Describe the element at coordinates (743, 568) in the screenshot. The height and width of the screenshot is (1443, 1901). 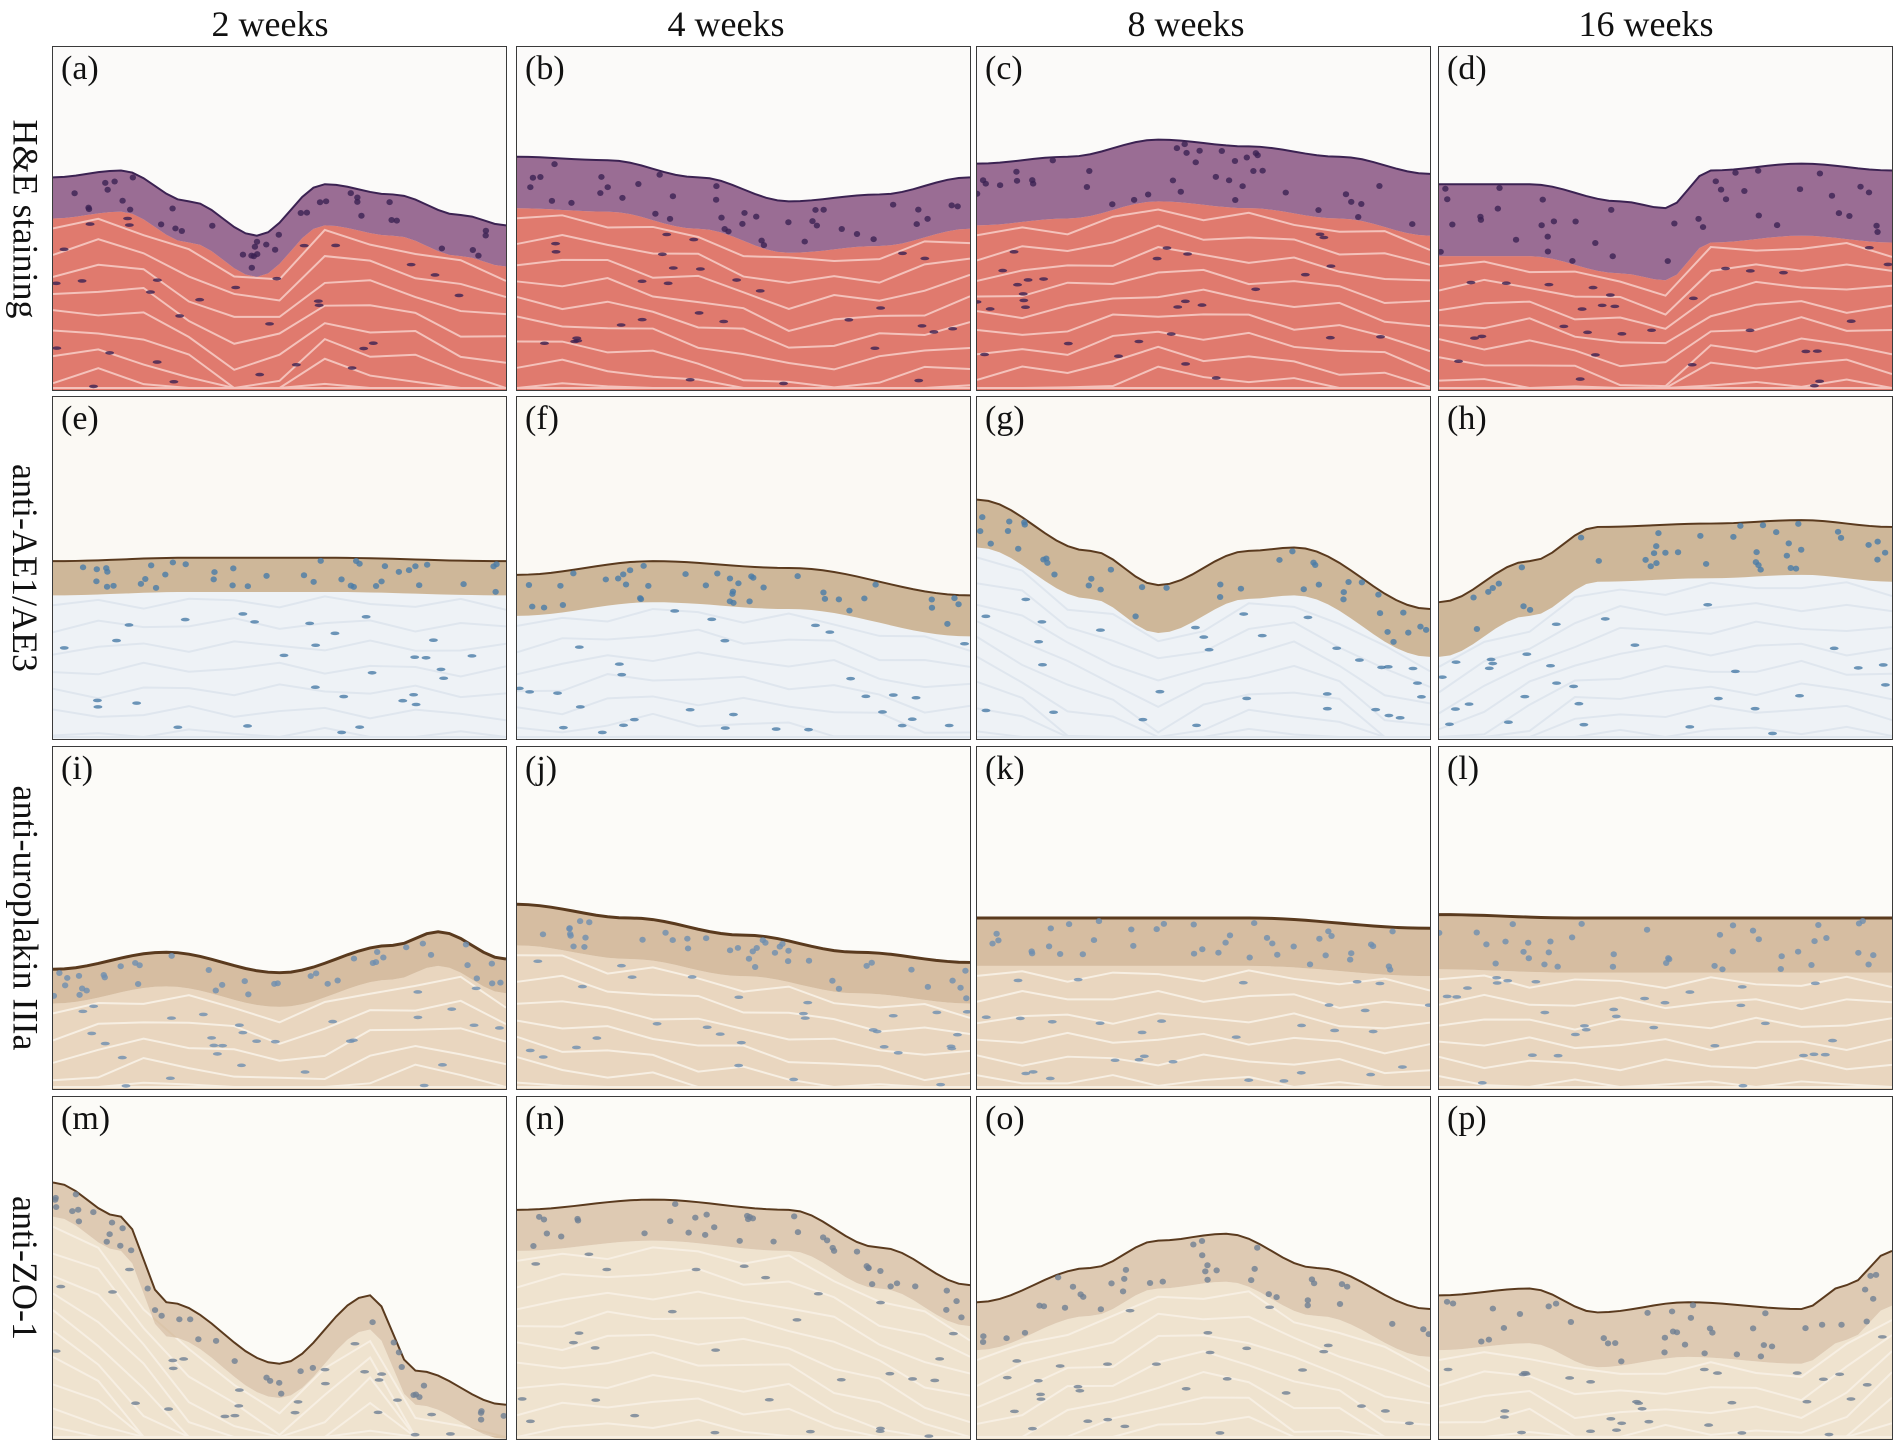
I see `micrograph-panel-f: (f)` at that location.